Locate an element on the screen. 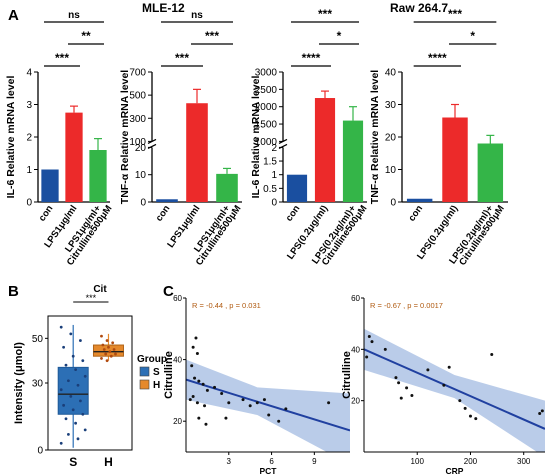 The height and width of the screenshot is (475, 550). correlation-annotation: R = -0.67 , p = 0.0017 is located at coordinates (406, 305).